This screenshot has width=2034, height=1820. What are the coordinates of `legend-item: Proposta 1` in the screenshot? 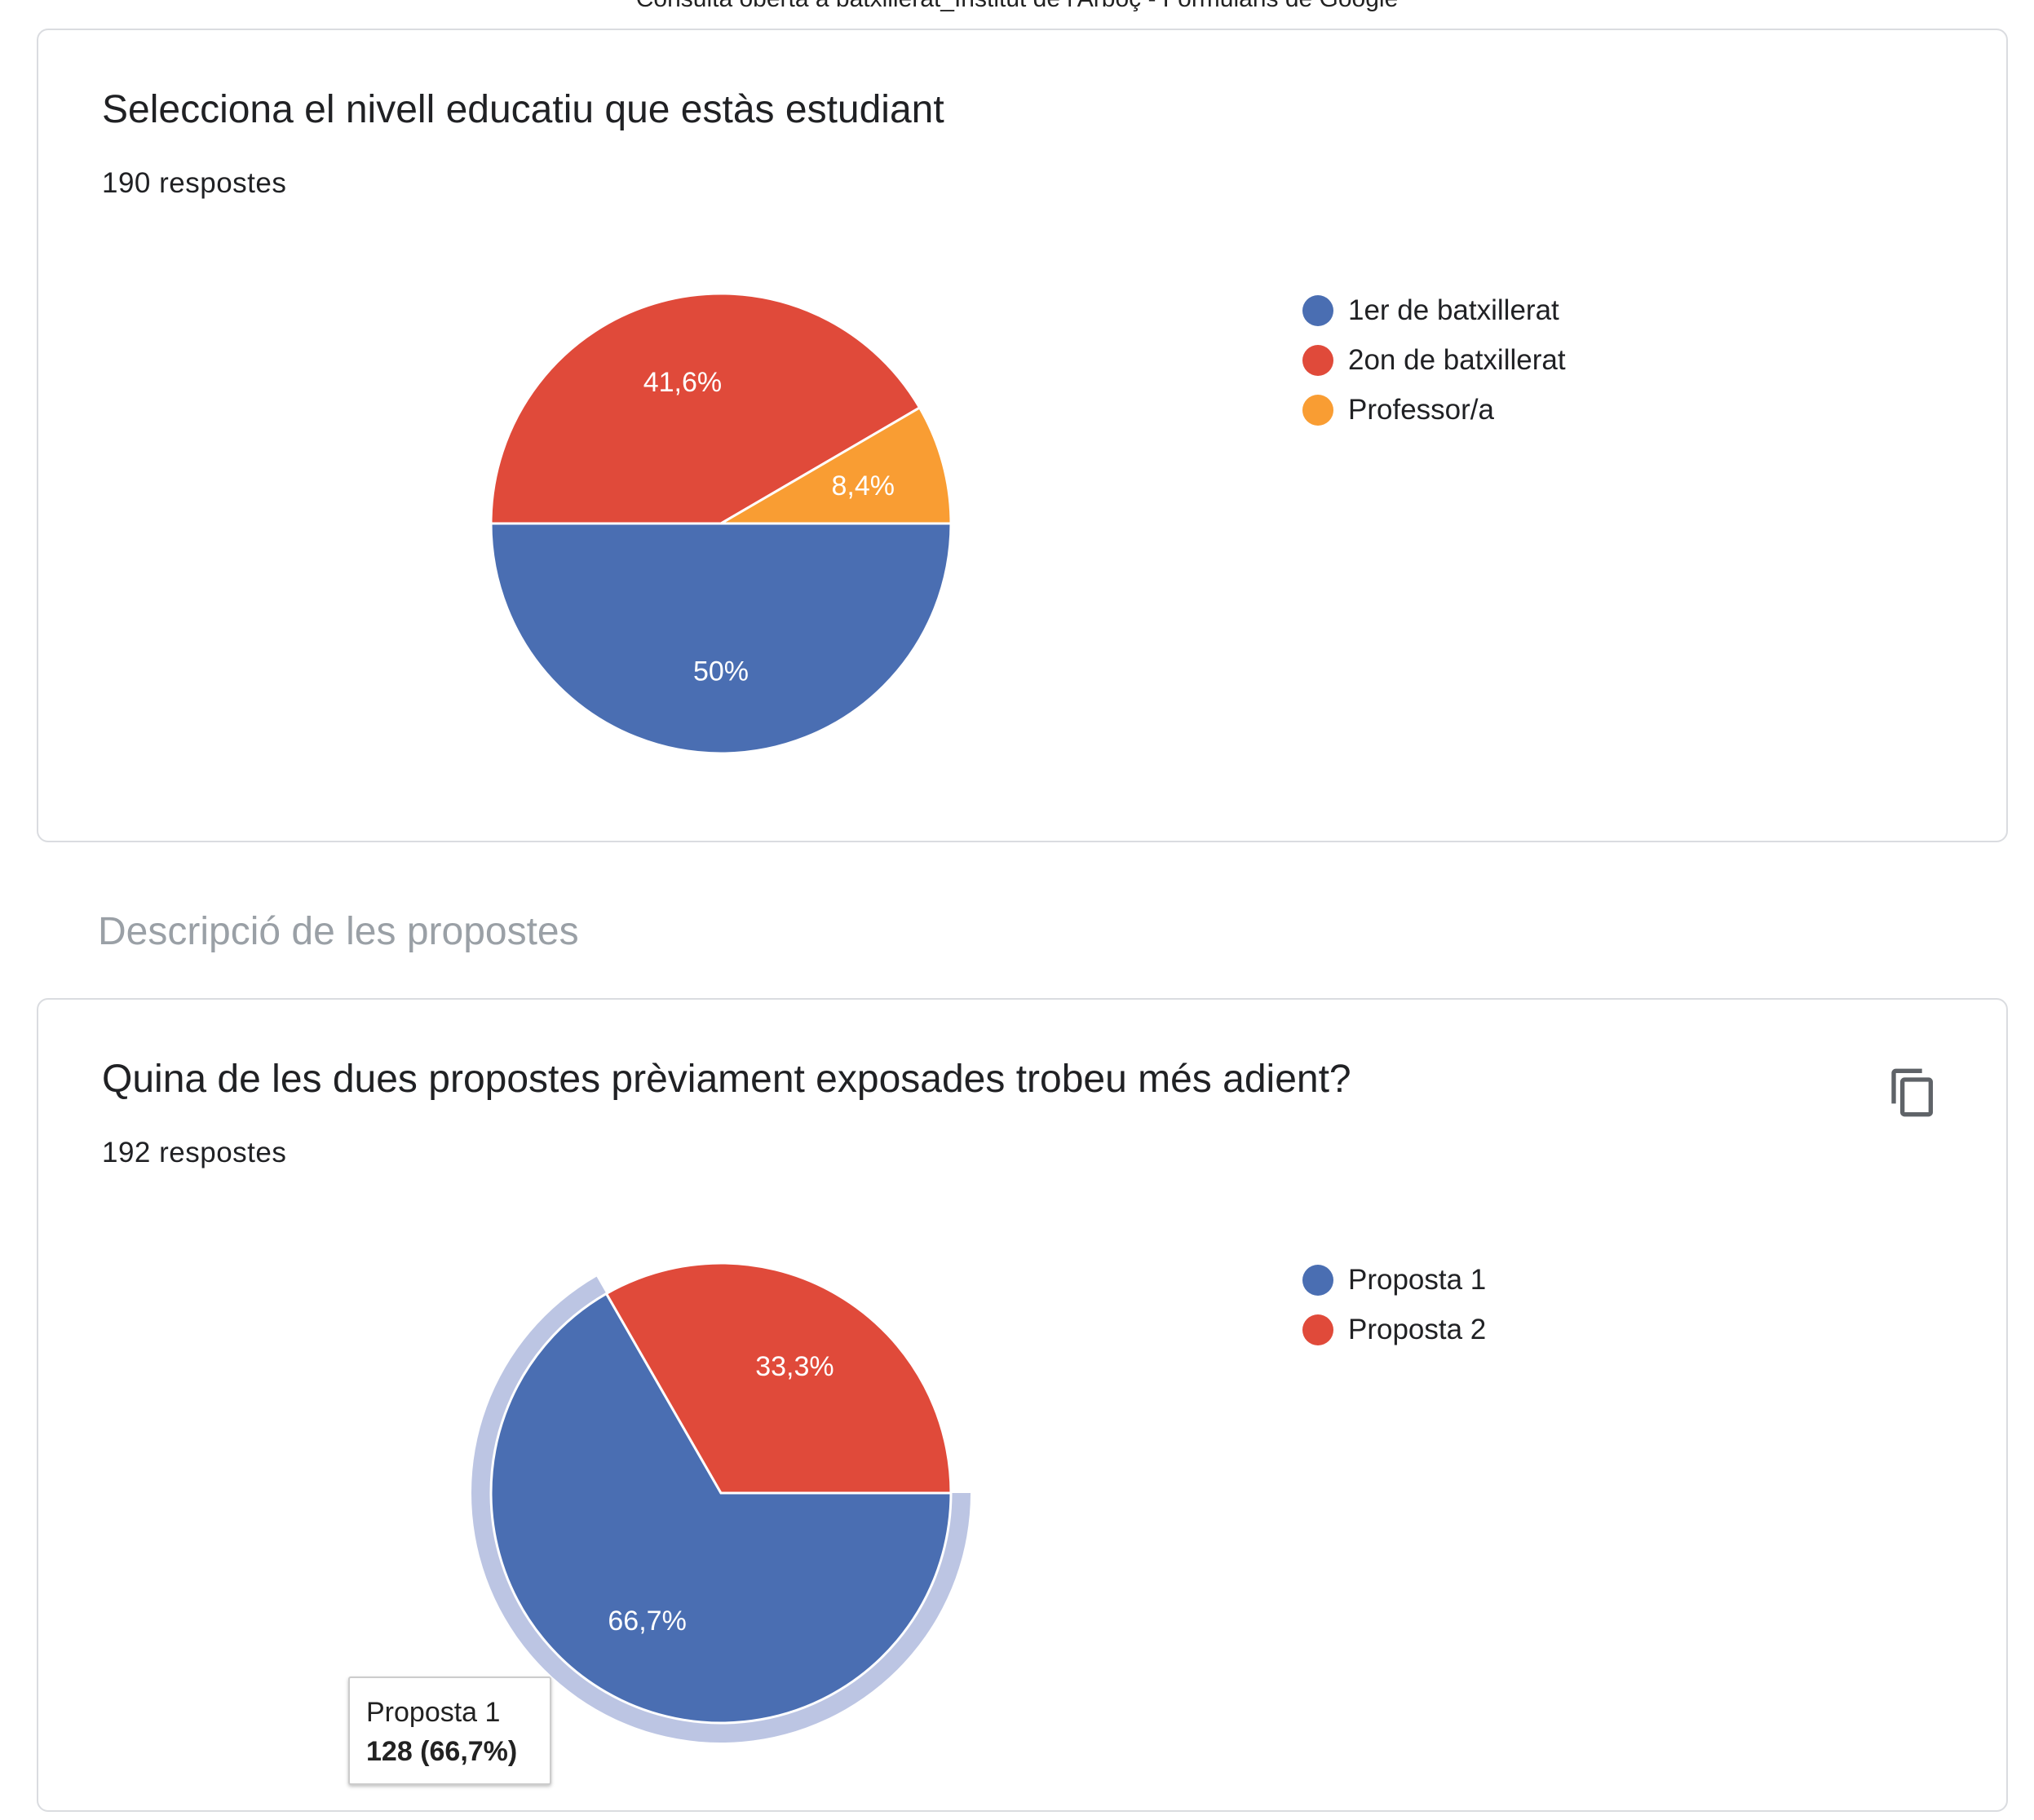 It's located at (1394, 1280).